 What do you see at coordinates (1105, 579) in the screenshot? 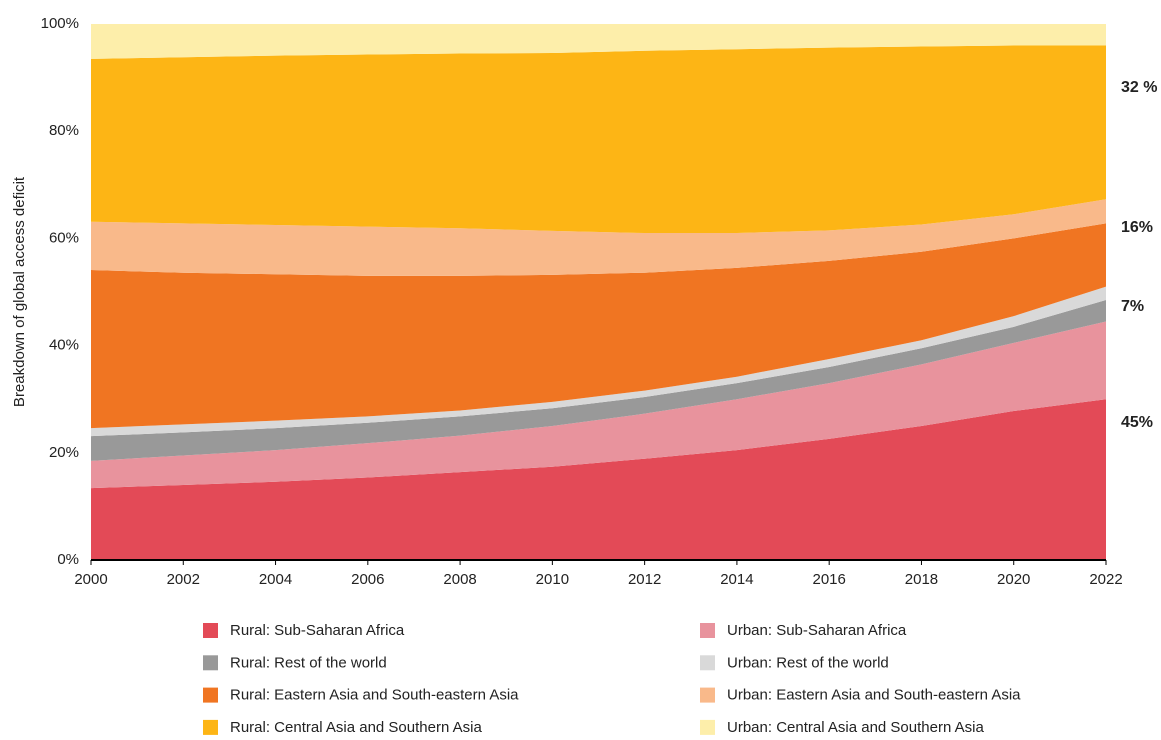
I see `x-tick-label: 2022` at bounding box center [1105, 579].